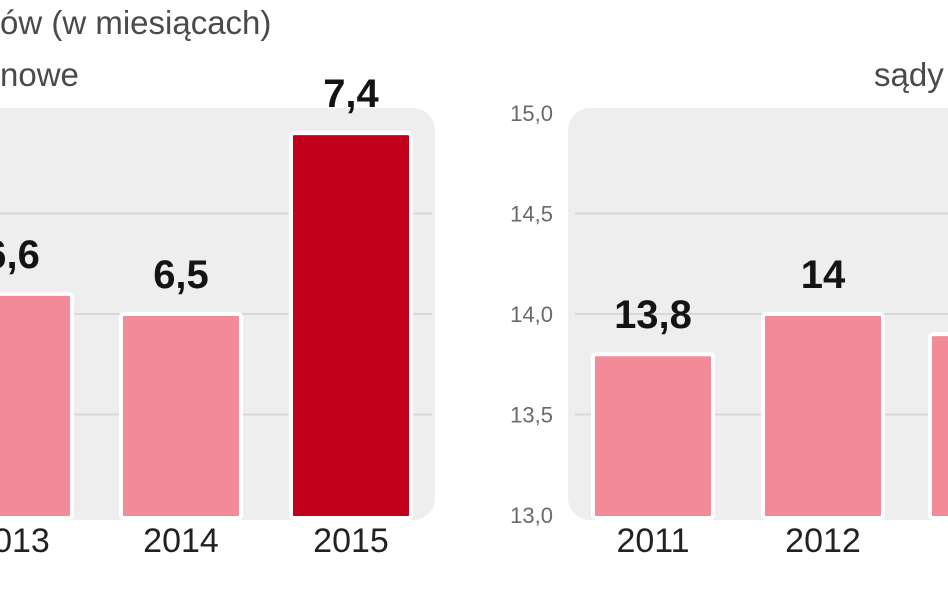  What do you see at coordinates (939, 426) in the screenshot?
I see `right-chart-bar-2013` at bounding box center [939, 426].